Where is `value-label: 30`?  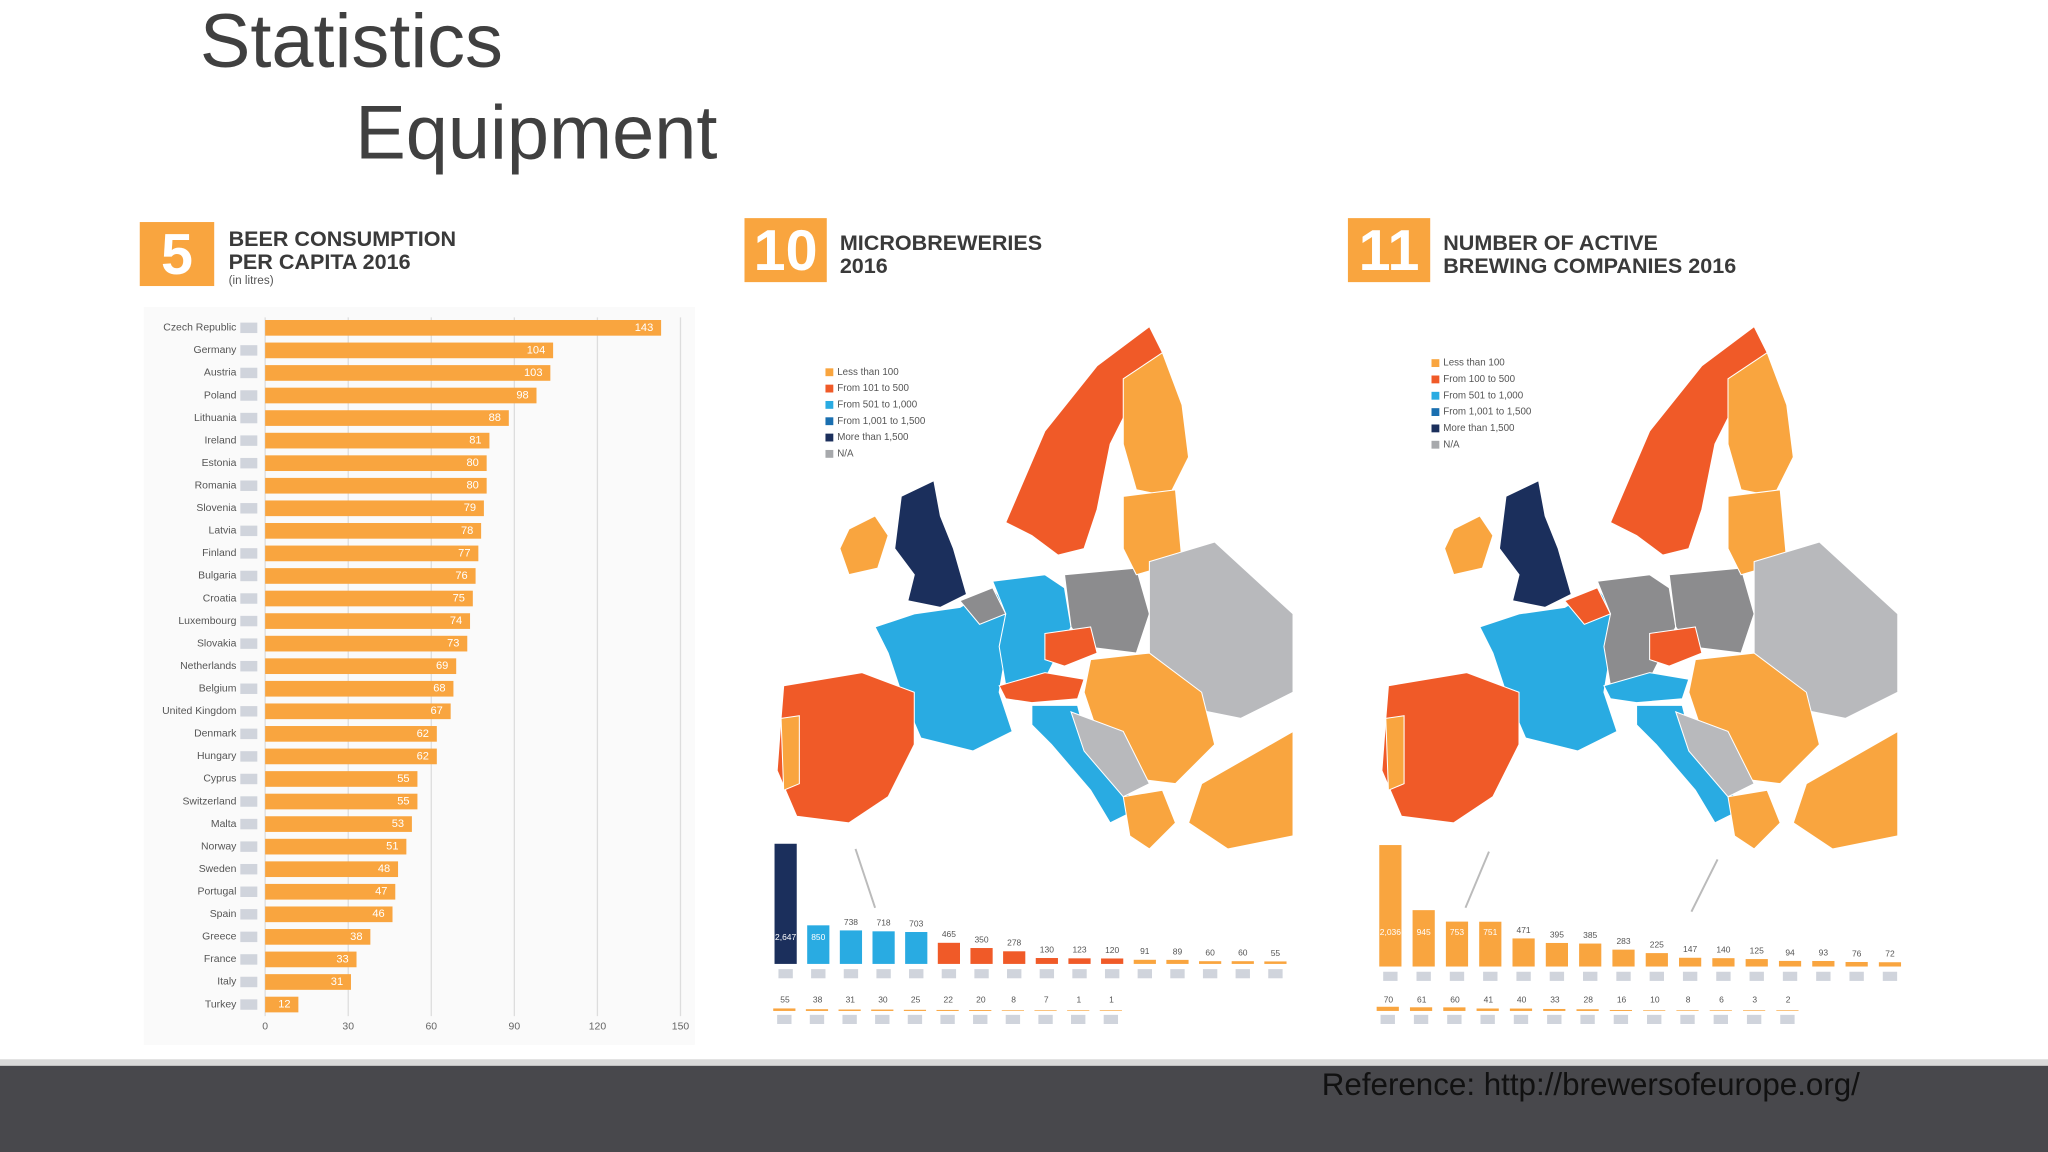
value-label: 30 is located at coordinates (883, 1000).